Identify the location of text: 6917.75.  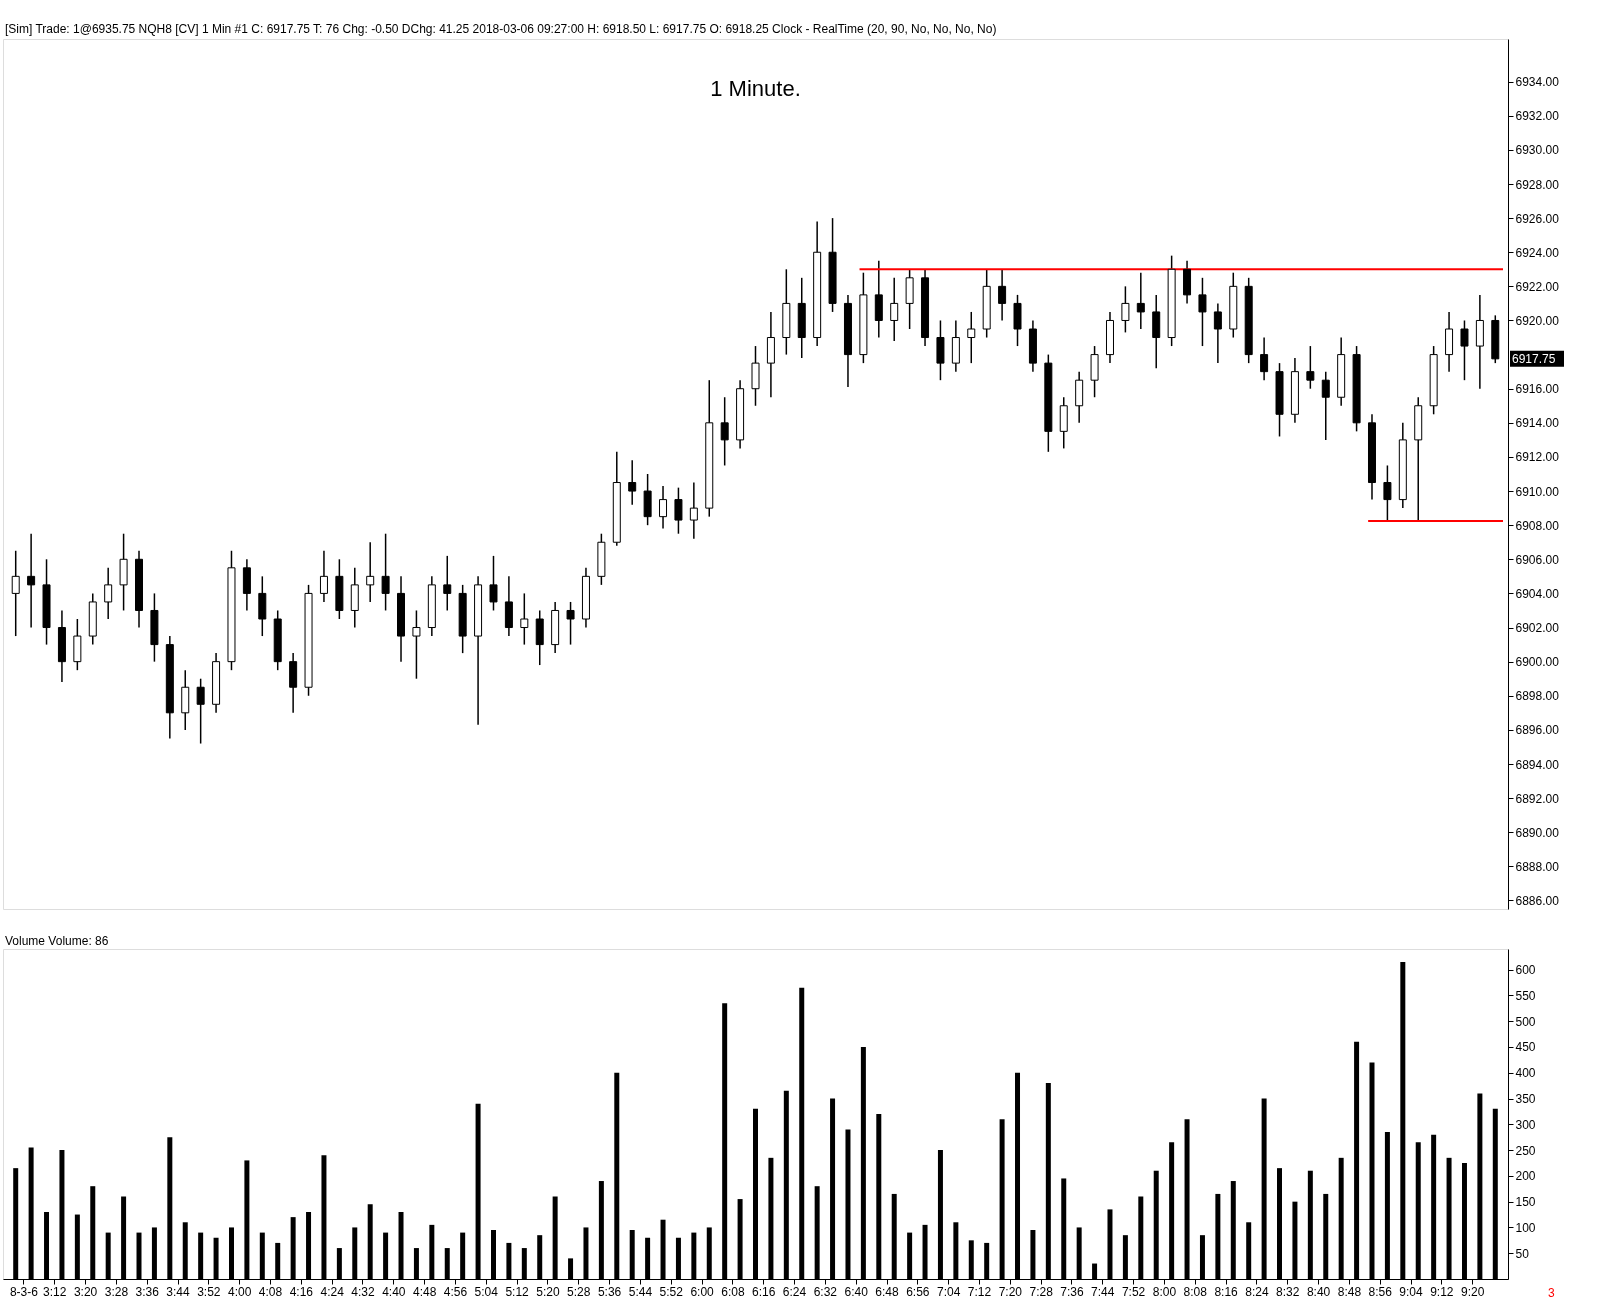
(1534, 358).